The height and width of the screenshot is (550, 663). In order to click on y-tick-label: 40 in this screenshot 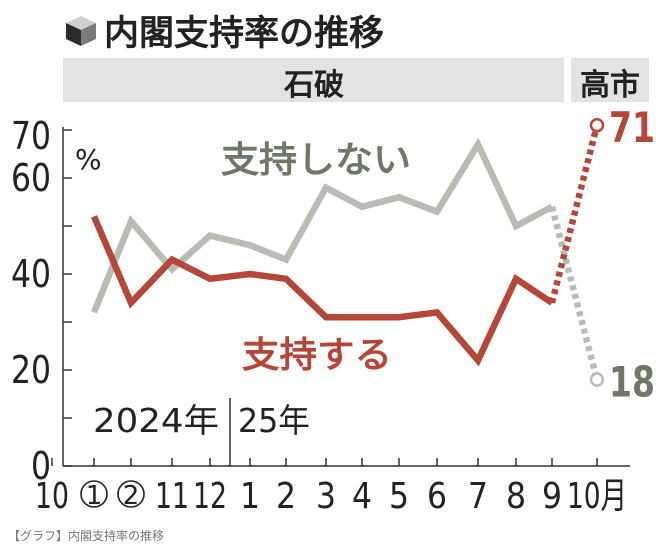, I will do `click(31, 274)`.